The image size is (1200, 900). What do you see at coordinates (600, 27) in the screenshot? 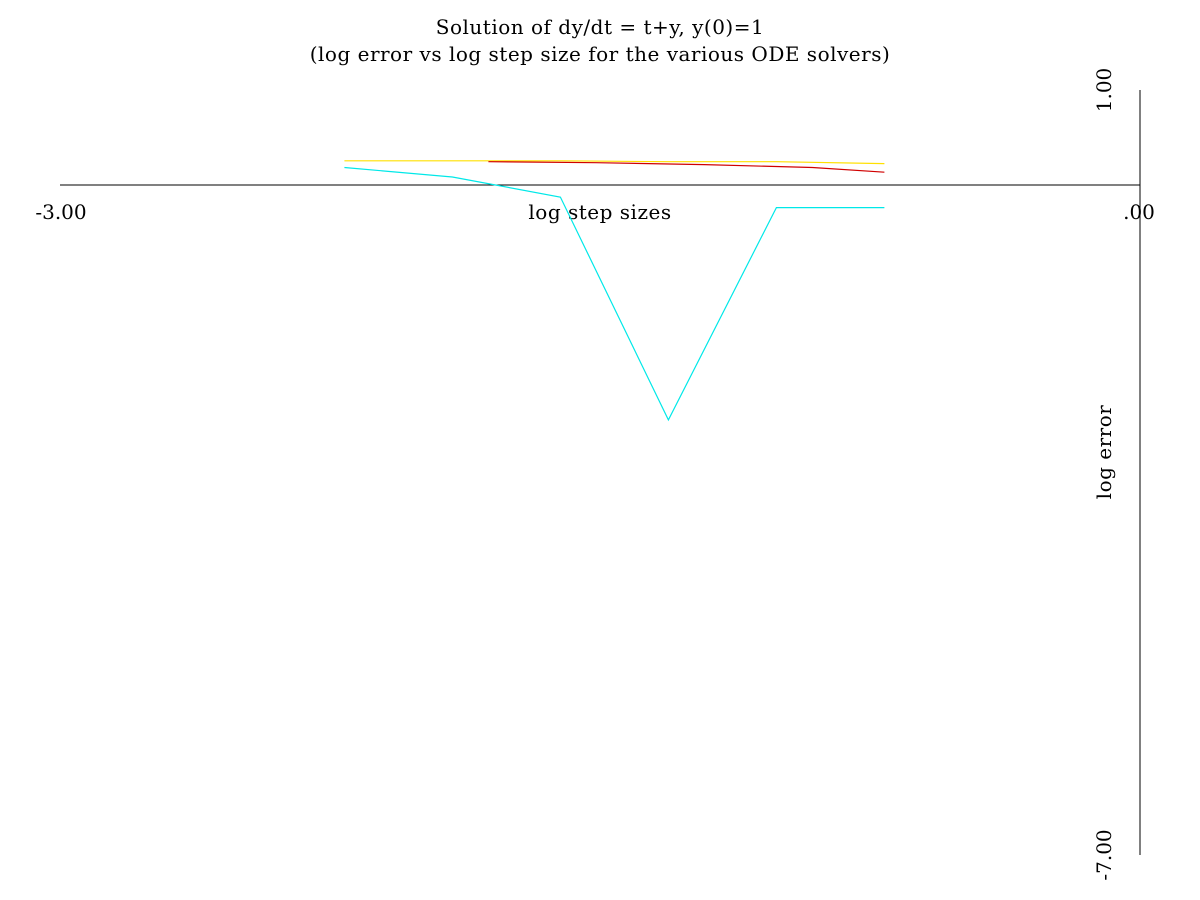
I see `chart-title: Solution of dy/dt = t+y, y(0)=1` at bounding box center [600, 27].